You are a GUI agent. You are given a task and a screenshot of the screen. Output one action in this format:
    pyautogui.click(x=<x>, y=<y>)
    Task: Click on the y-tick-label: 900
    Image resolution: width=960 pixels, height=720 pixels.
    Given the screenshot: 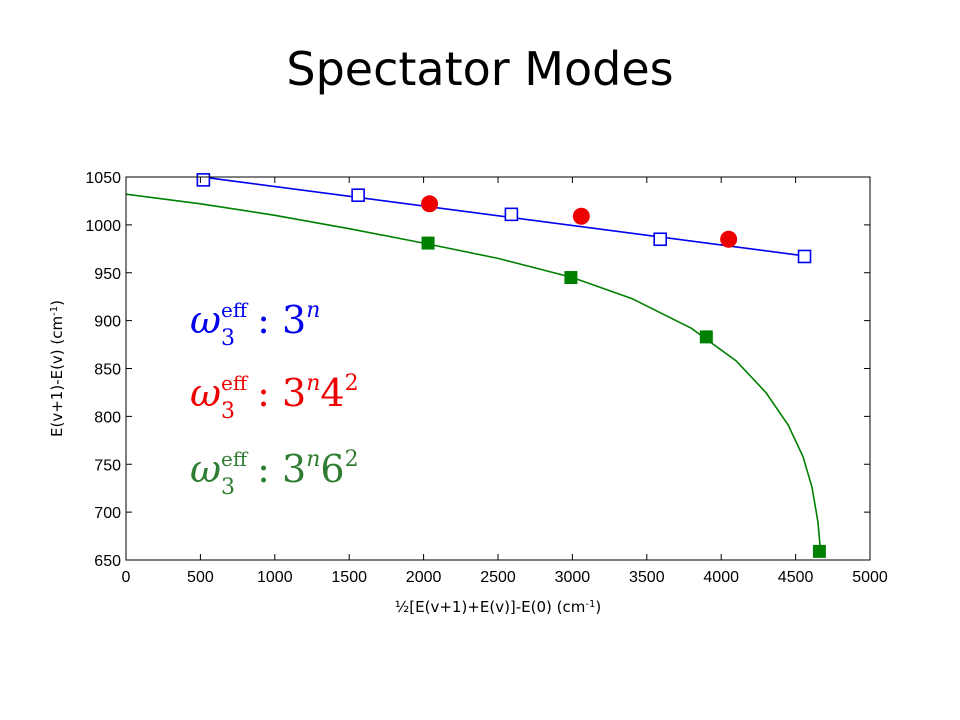 What is the action you would take?
    pyautogui.click(x=107, y=322)
    